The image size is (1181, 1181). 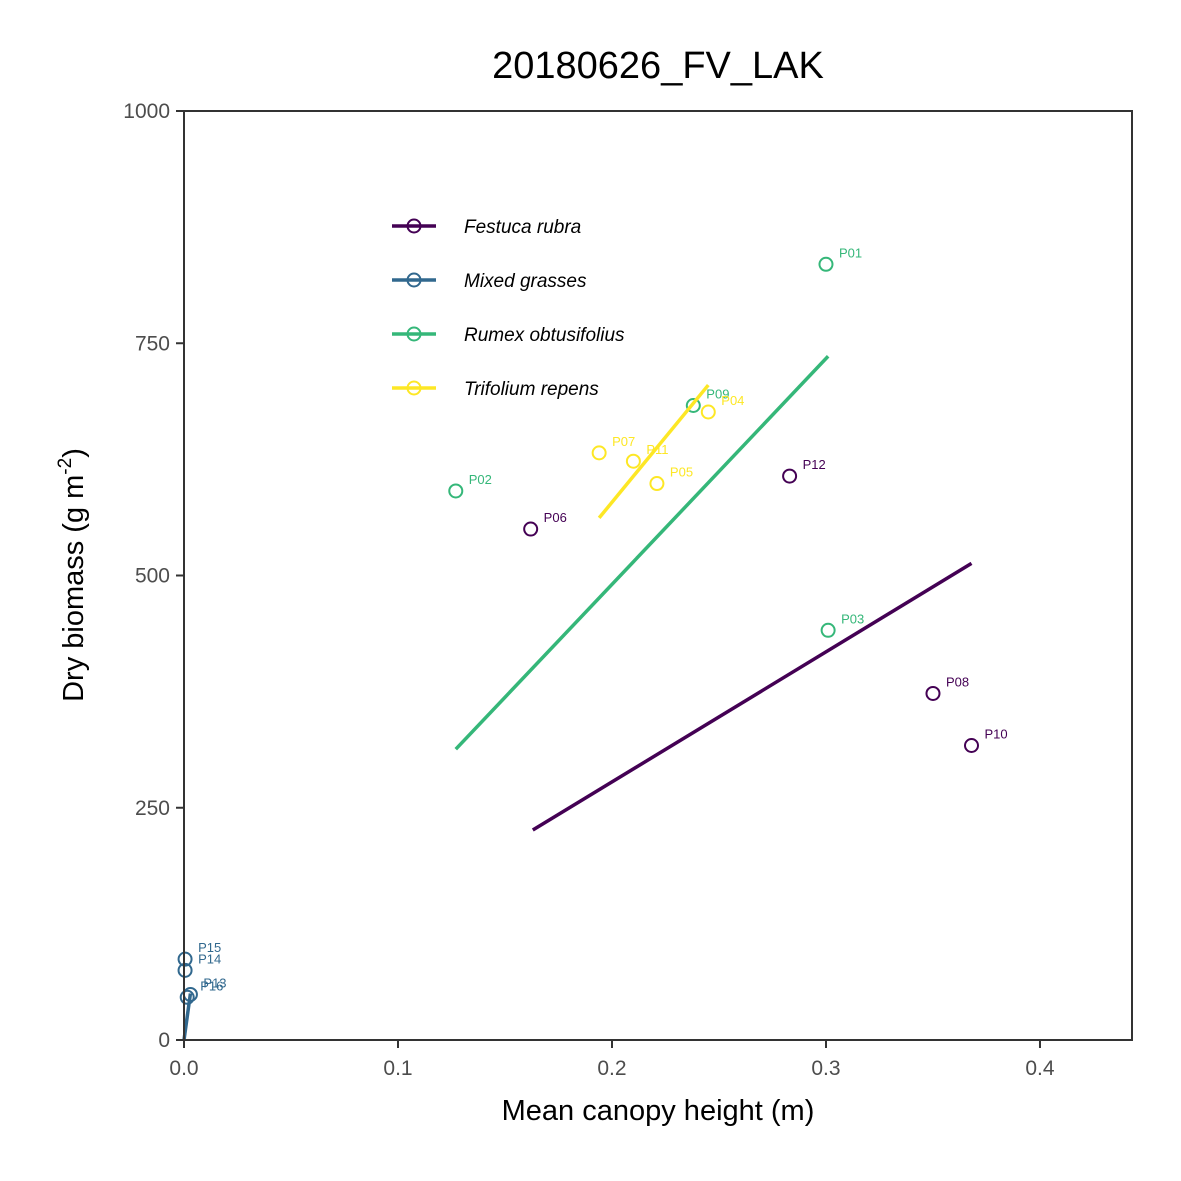 What do you see at coordinates (152, 343) in the screenshot?
I see `y-tick-label: 750` at bounding box center [152, 343].